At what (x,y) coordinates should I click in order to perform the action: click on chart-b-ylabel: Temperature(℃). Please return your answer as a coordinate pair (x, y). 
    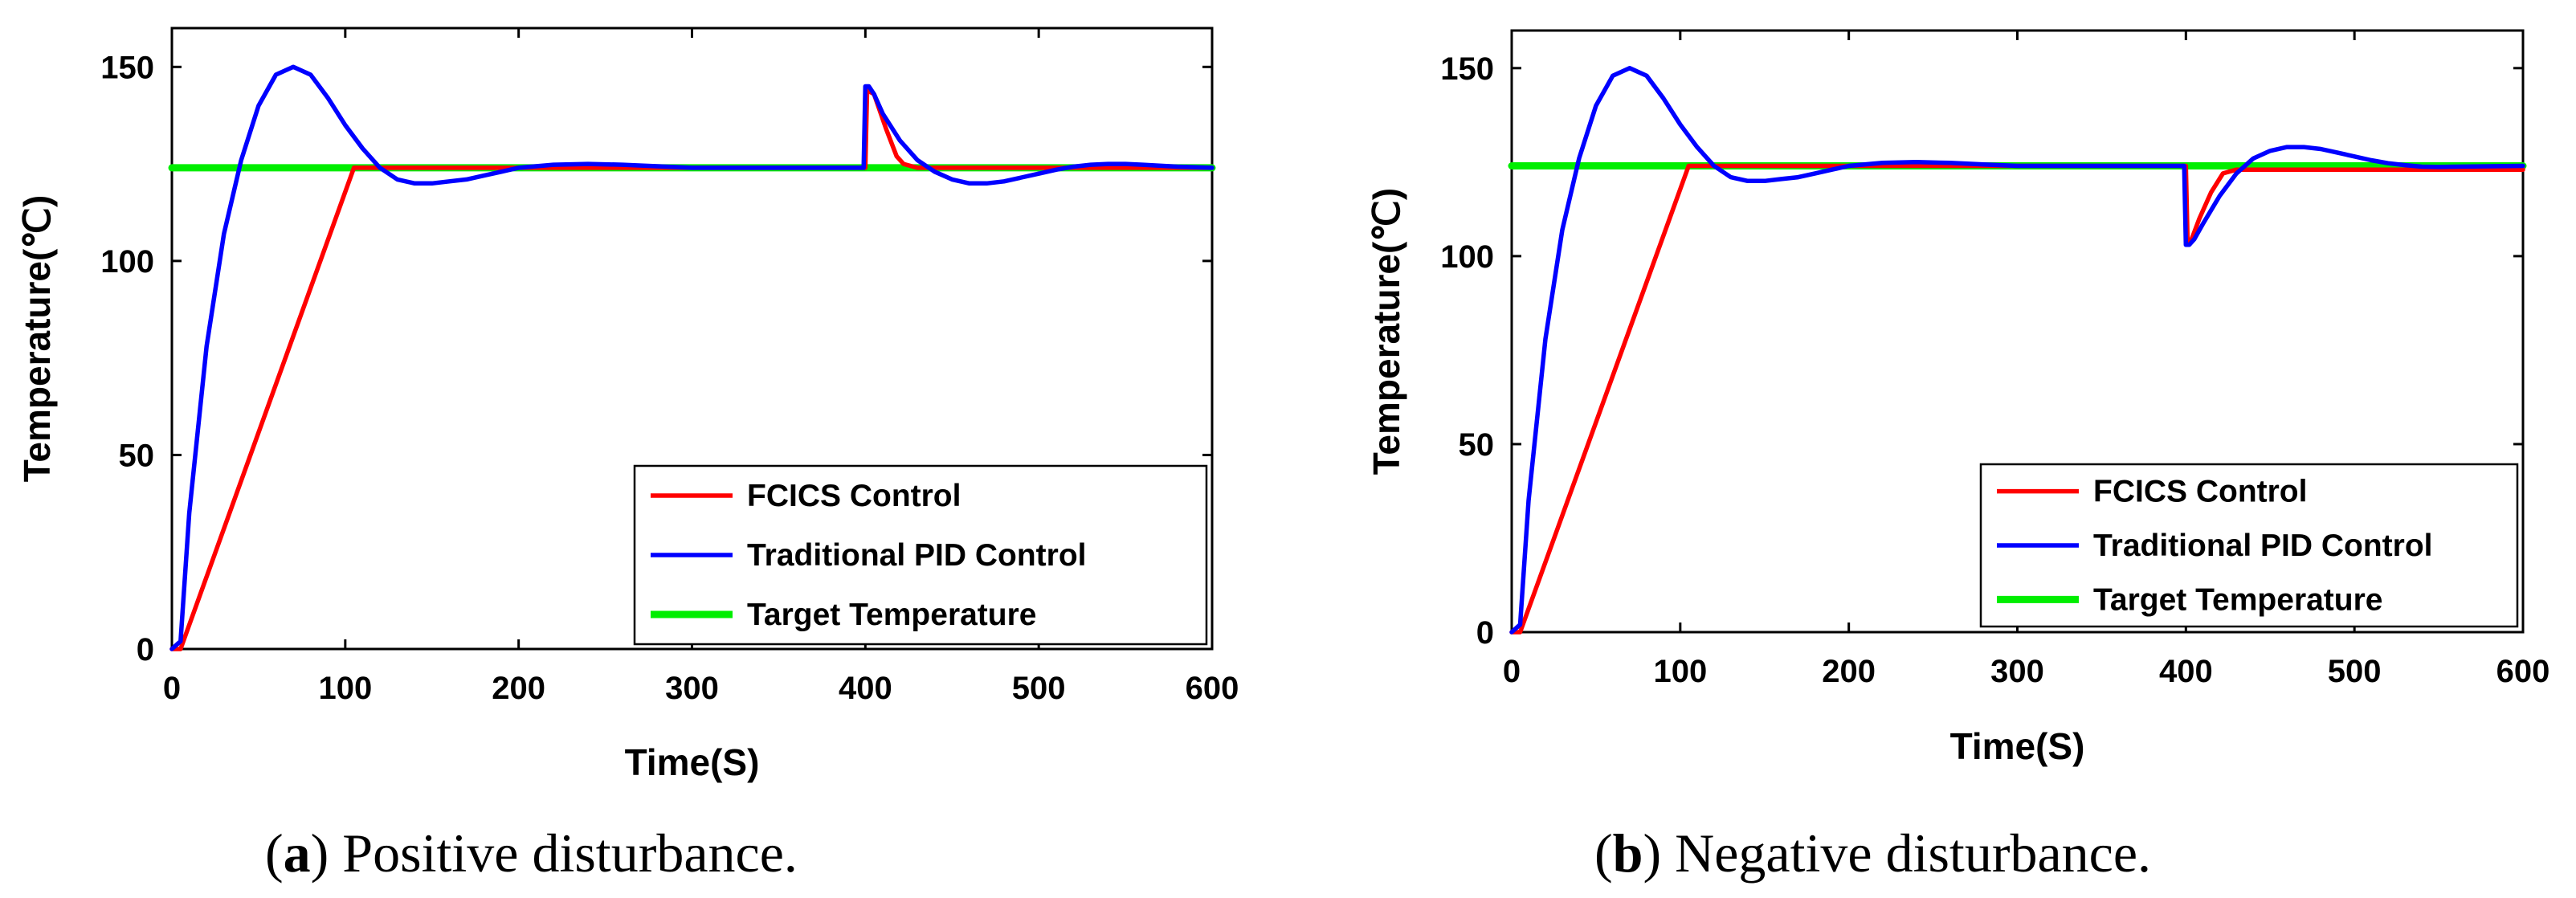
    Looking at the image, I should click on (1386, 332).